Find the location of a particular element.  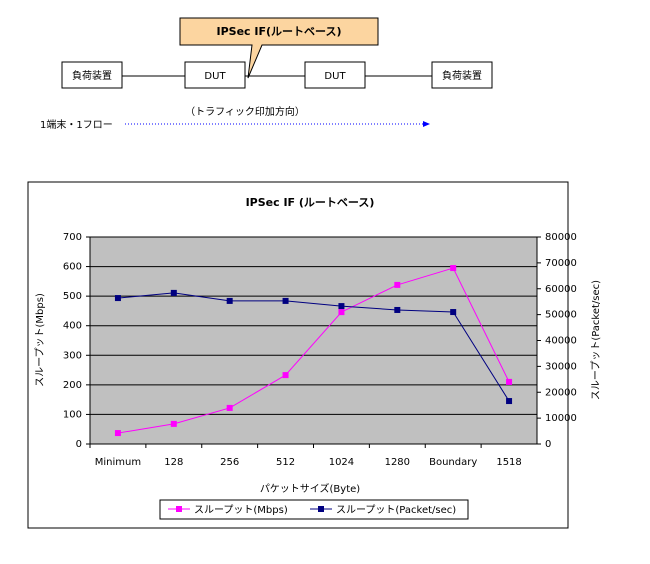

y2-tick-label: 30000 is located at coordinates (561, 366).